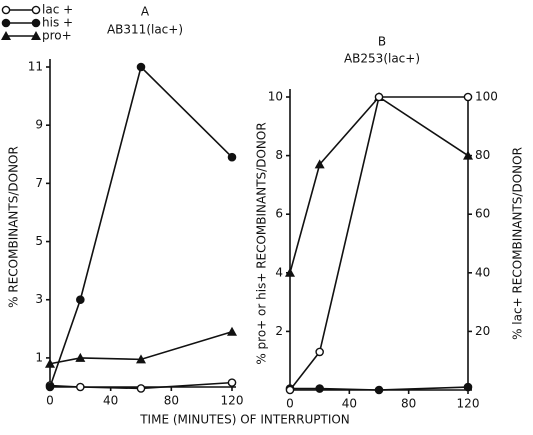 Image resolution: width=533 pixels, height=435 pixels. What do you see at coordinates (57, 23) in the screenshot?
I see `legend-label: his +` at bounding box center [57, 23].